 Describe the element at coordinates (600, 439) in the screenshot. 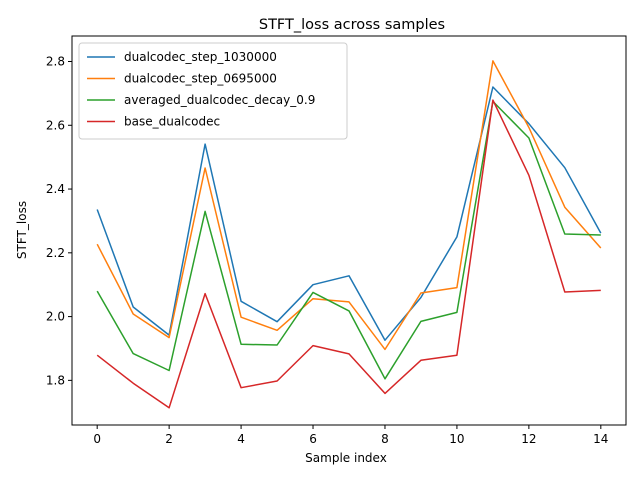

I see `x-tick-label: 14` at that location.